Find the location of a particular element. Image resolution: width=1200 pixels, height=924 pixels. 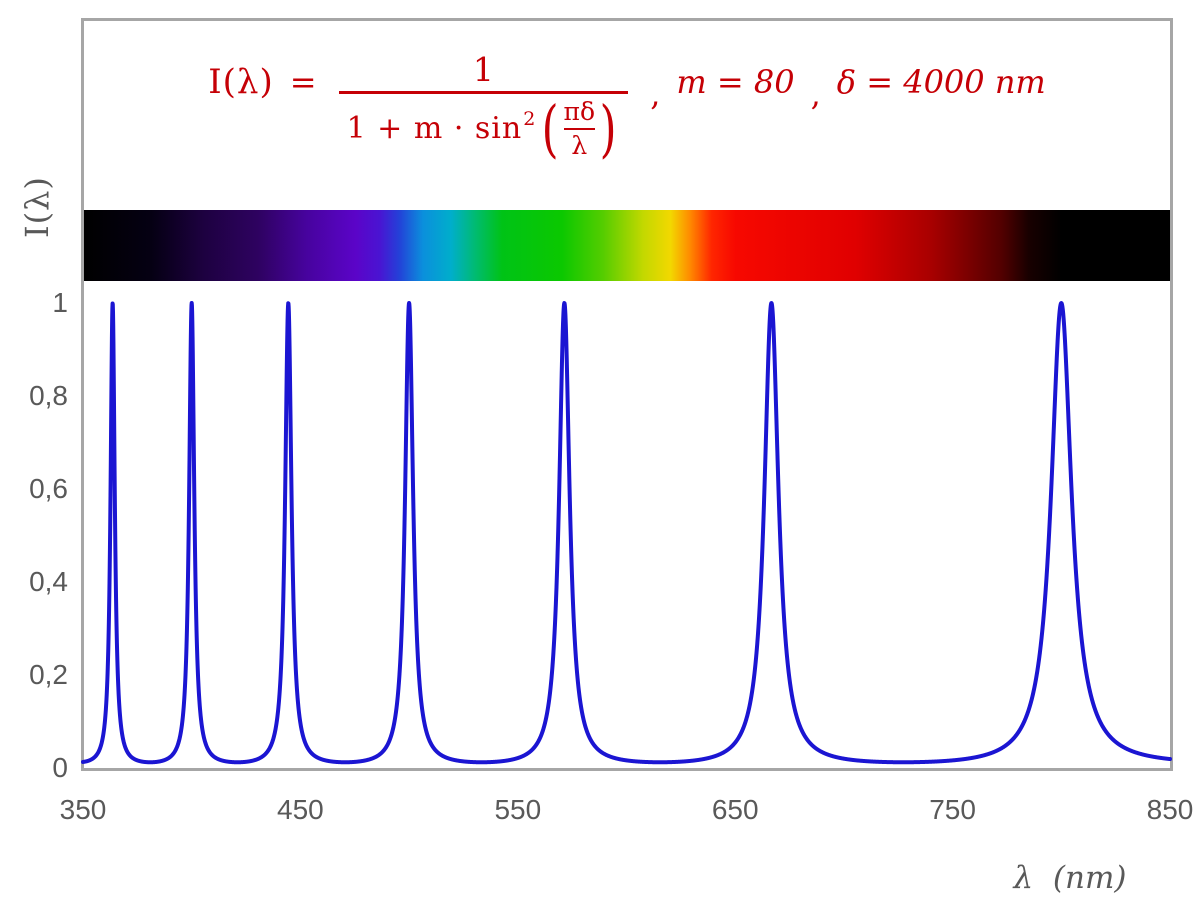

open-paren: ( is located at coordinates (550, 128).